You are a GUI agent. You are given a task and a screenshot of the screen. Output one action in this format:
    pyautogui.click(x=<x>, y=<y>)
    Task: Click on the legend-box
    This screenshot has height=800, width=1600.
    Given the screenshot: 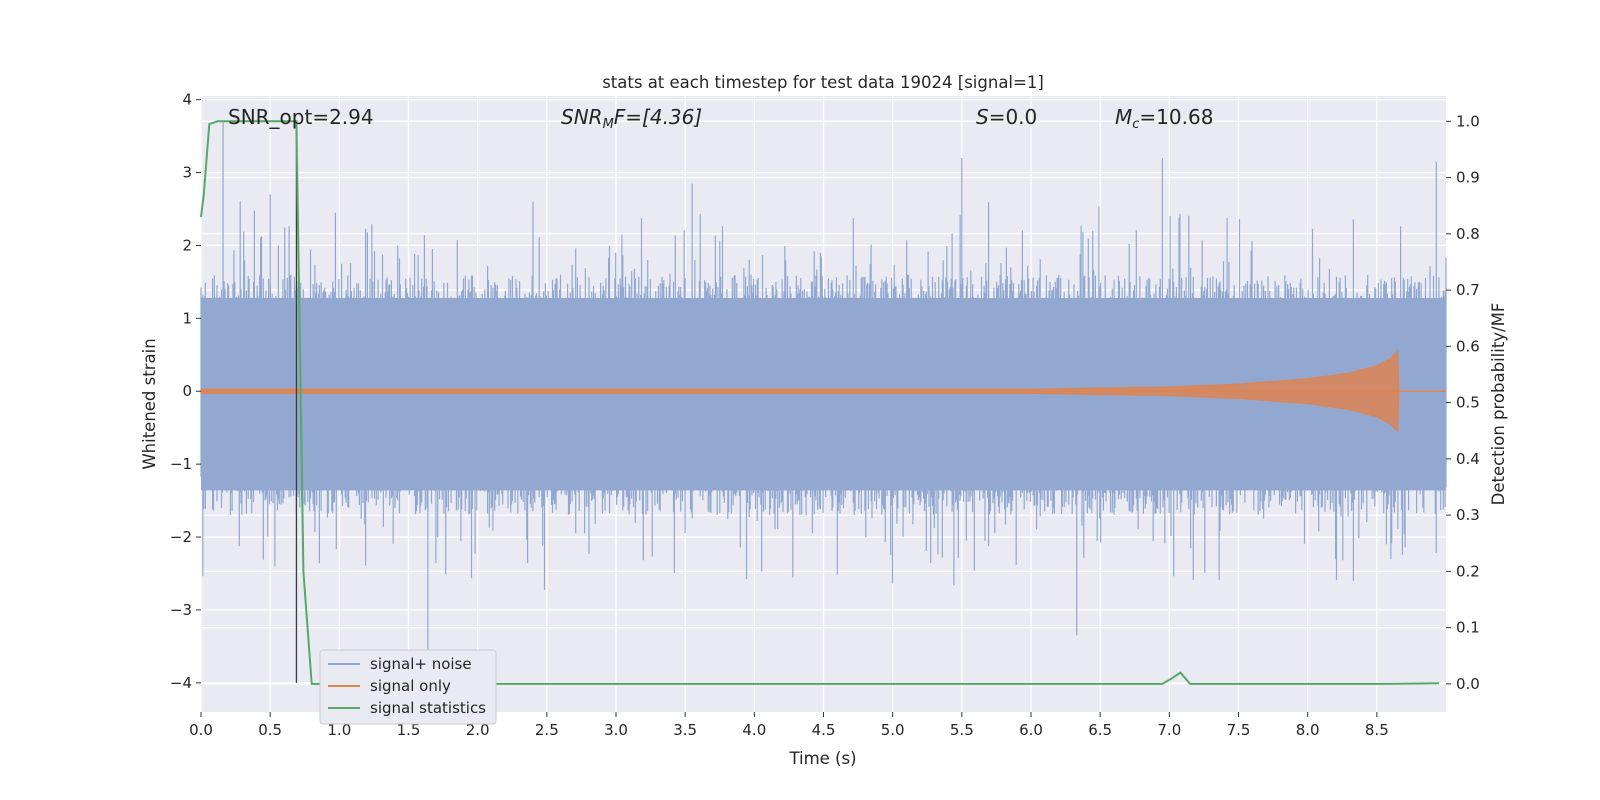 What is the action you would take?
    pyautogui.click(x=408, y=687)
    